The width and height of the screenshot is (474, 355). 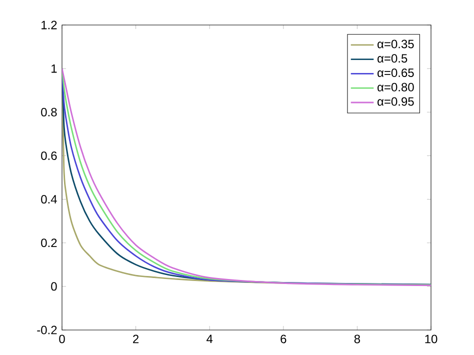 I want to click on y-tick-label: 0.6, so click(x=49, y=155).